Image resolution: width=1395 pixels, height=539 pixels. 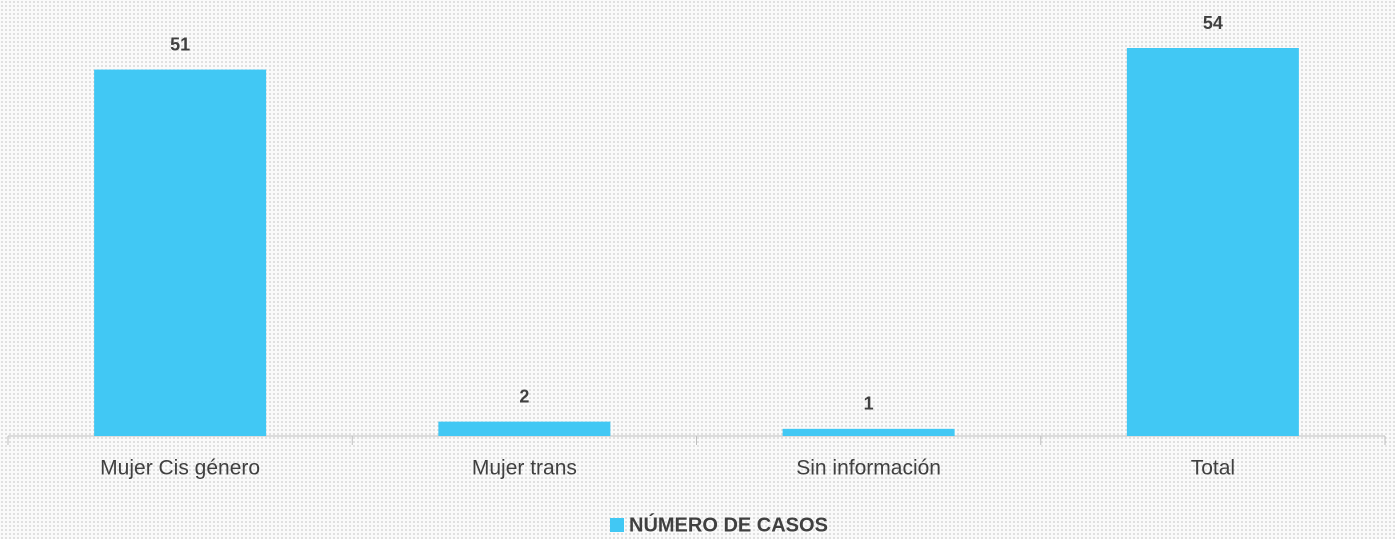 I want to click on legend-label: NÚMERO DE CASOS, so click(x=728, y=524).